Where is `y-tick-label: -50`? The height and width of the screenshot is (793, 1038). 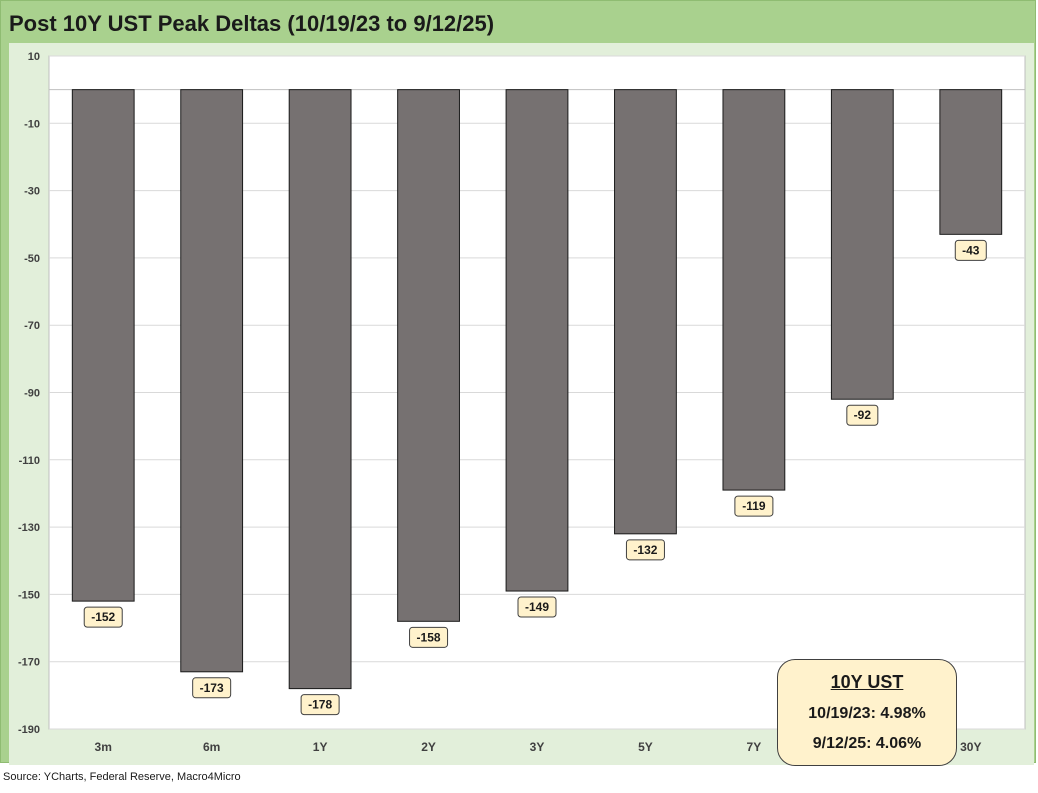
y-tick-label: -50 is located at coordinates (32, 259).